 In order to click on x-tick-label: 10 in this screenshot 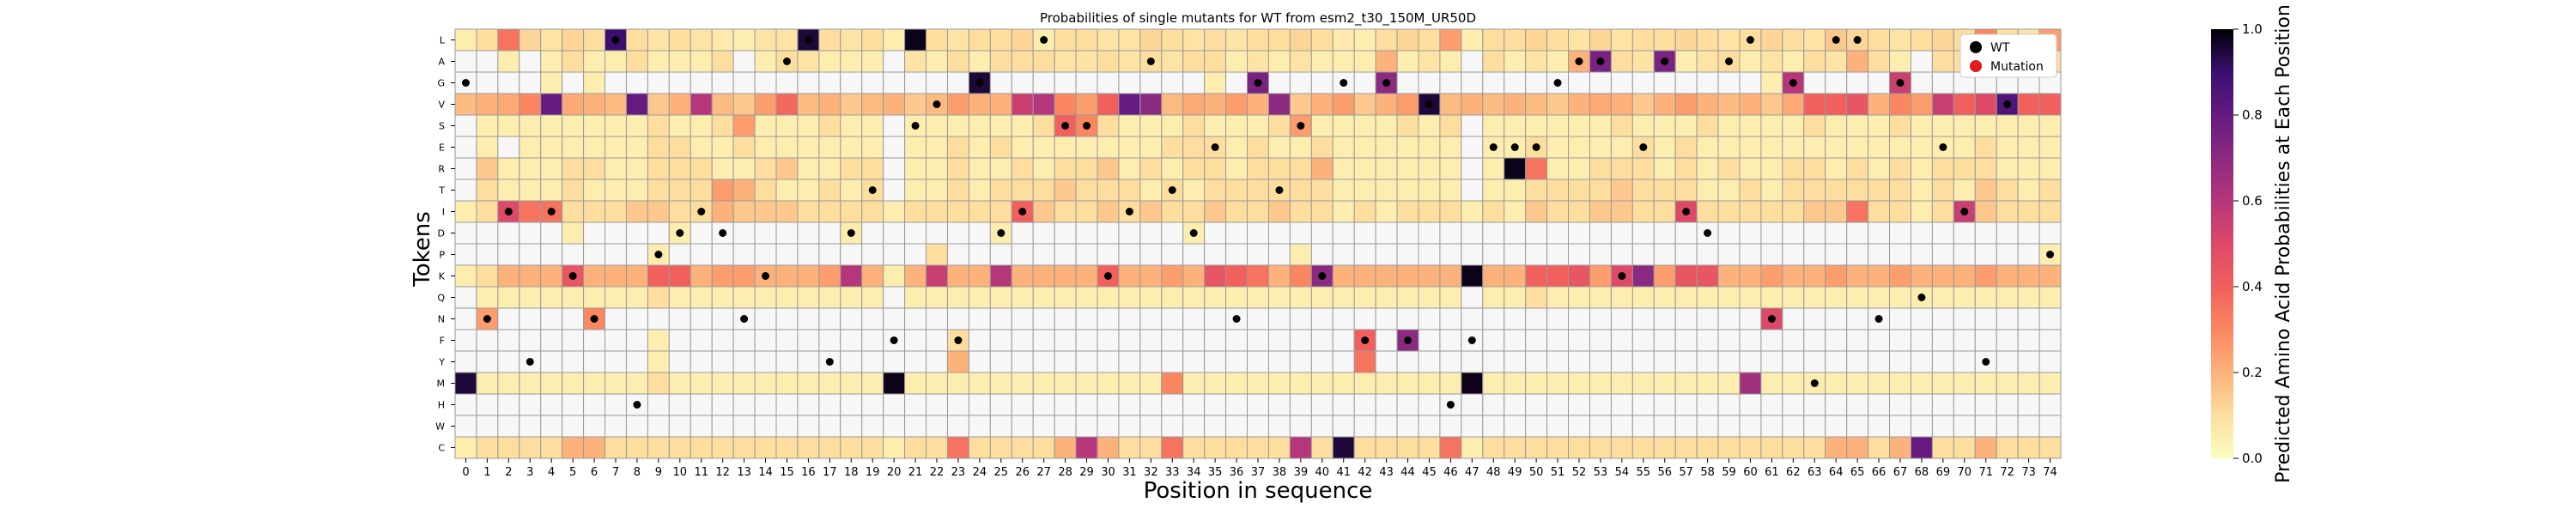, I will do `click(680, 472)`.